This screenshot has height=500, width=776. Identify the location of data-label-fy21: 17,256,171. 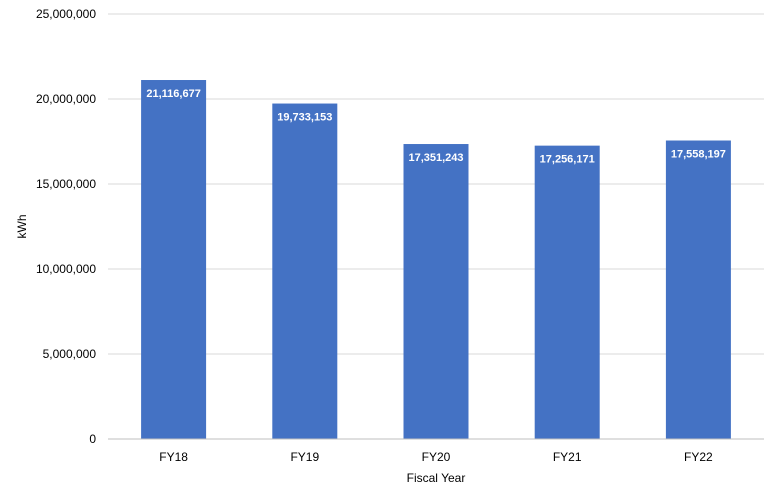
(567, 160).